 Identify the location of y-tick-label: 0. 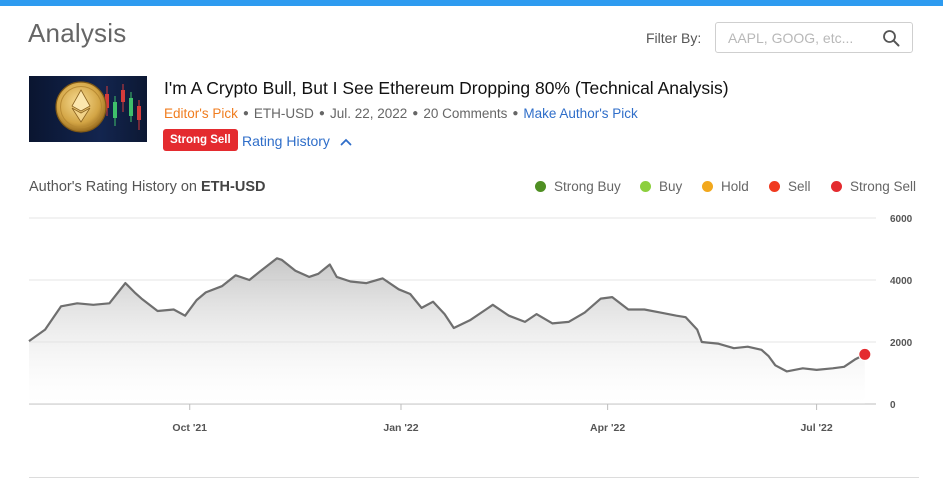
(893, 405).